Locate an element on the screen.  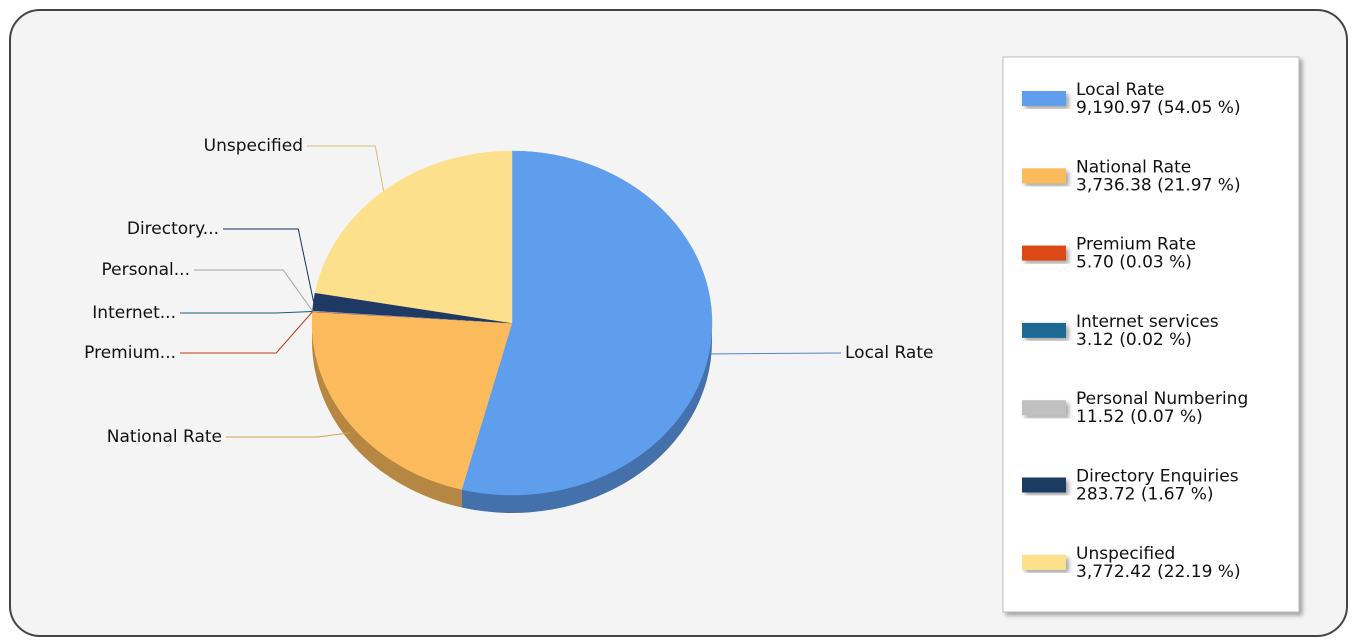
legend-value: 9,190.97 (54.05 %) is located at coordinates (1158, 108).